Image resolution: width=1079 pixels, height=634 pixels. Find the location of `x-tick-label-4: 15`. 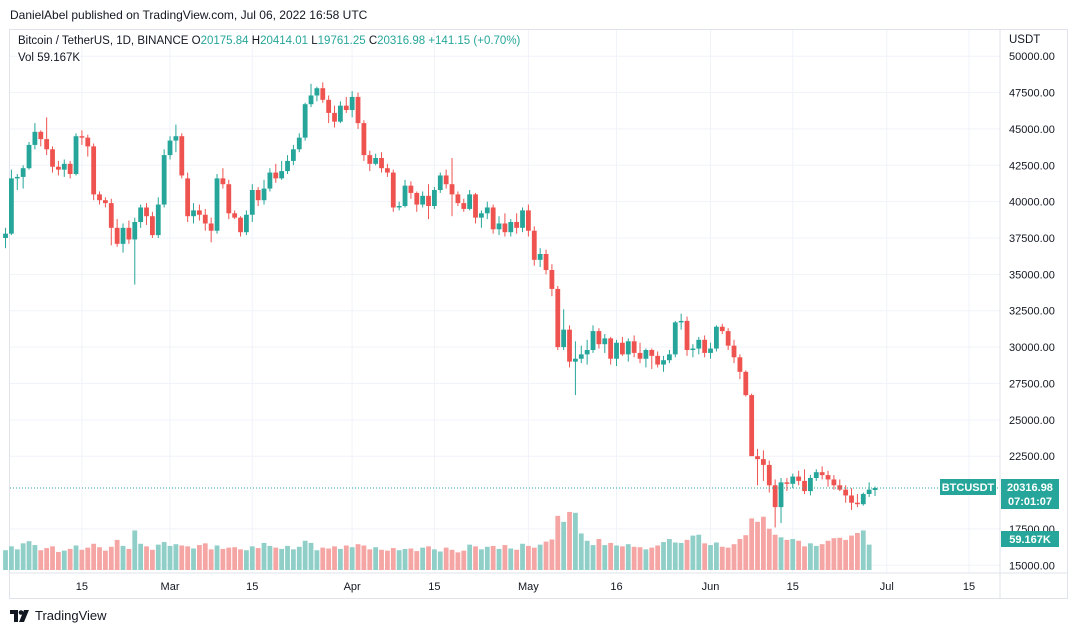

x-tick-label-4: 15 is located at coordinates (434, 587).